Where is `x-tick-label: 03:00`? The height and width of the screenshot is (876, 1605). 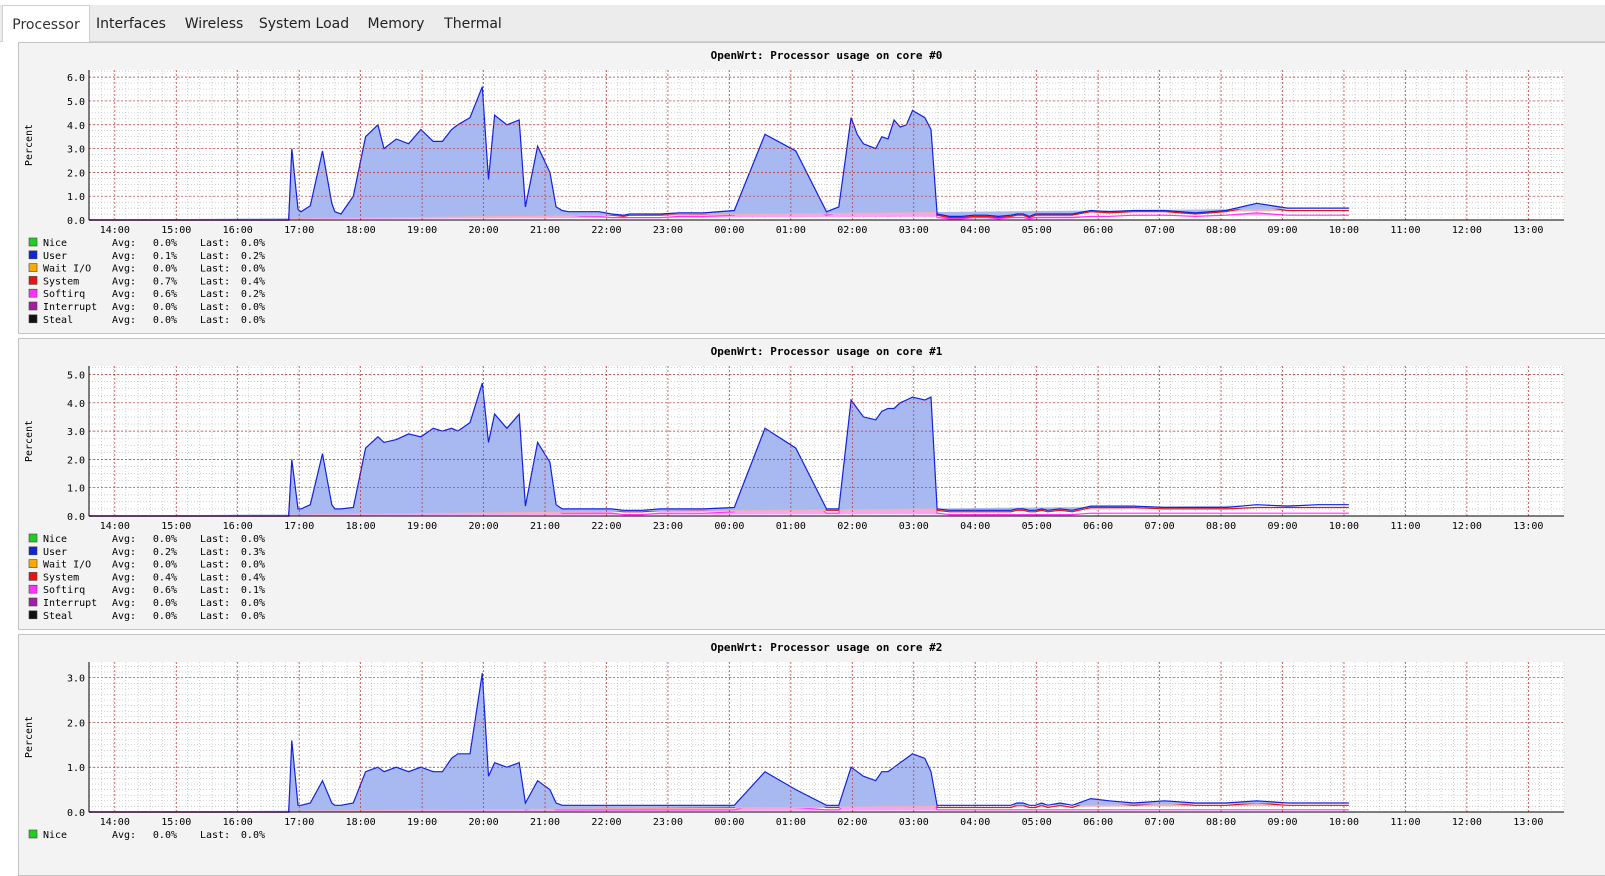 x-tick-label: 03:00 is located at coordinates (914, 230).